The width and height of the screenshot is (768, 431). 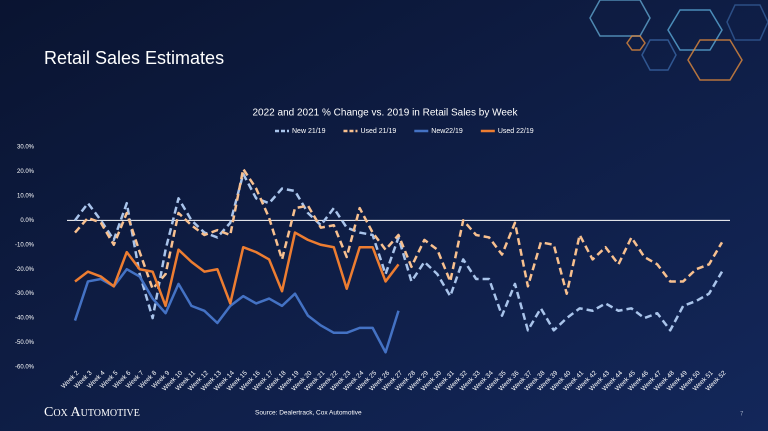 I want to click on y-tick-label: 20.0%, so click(x=26, y=172).